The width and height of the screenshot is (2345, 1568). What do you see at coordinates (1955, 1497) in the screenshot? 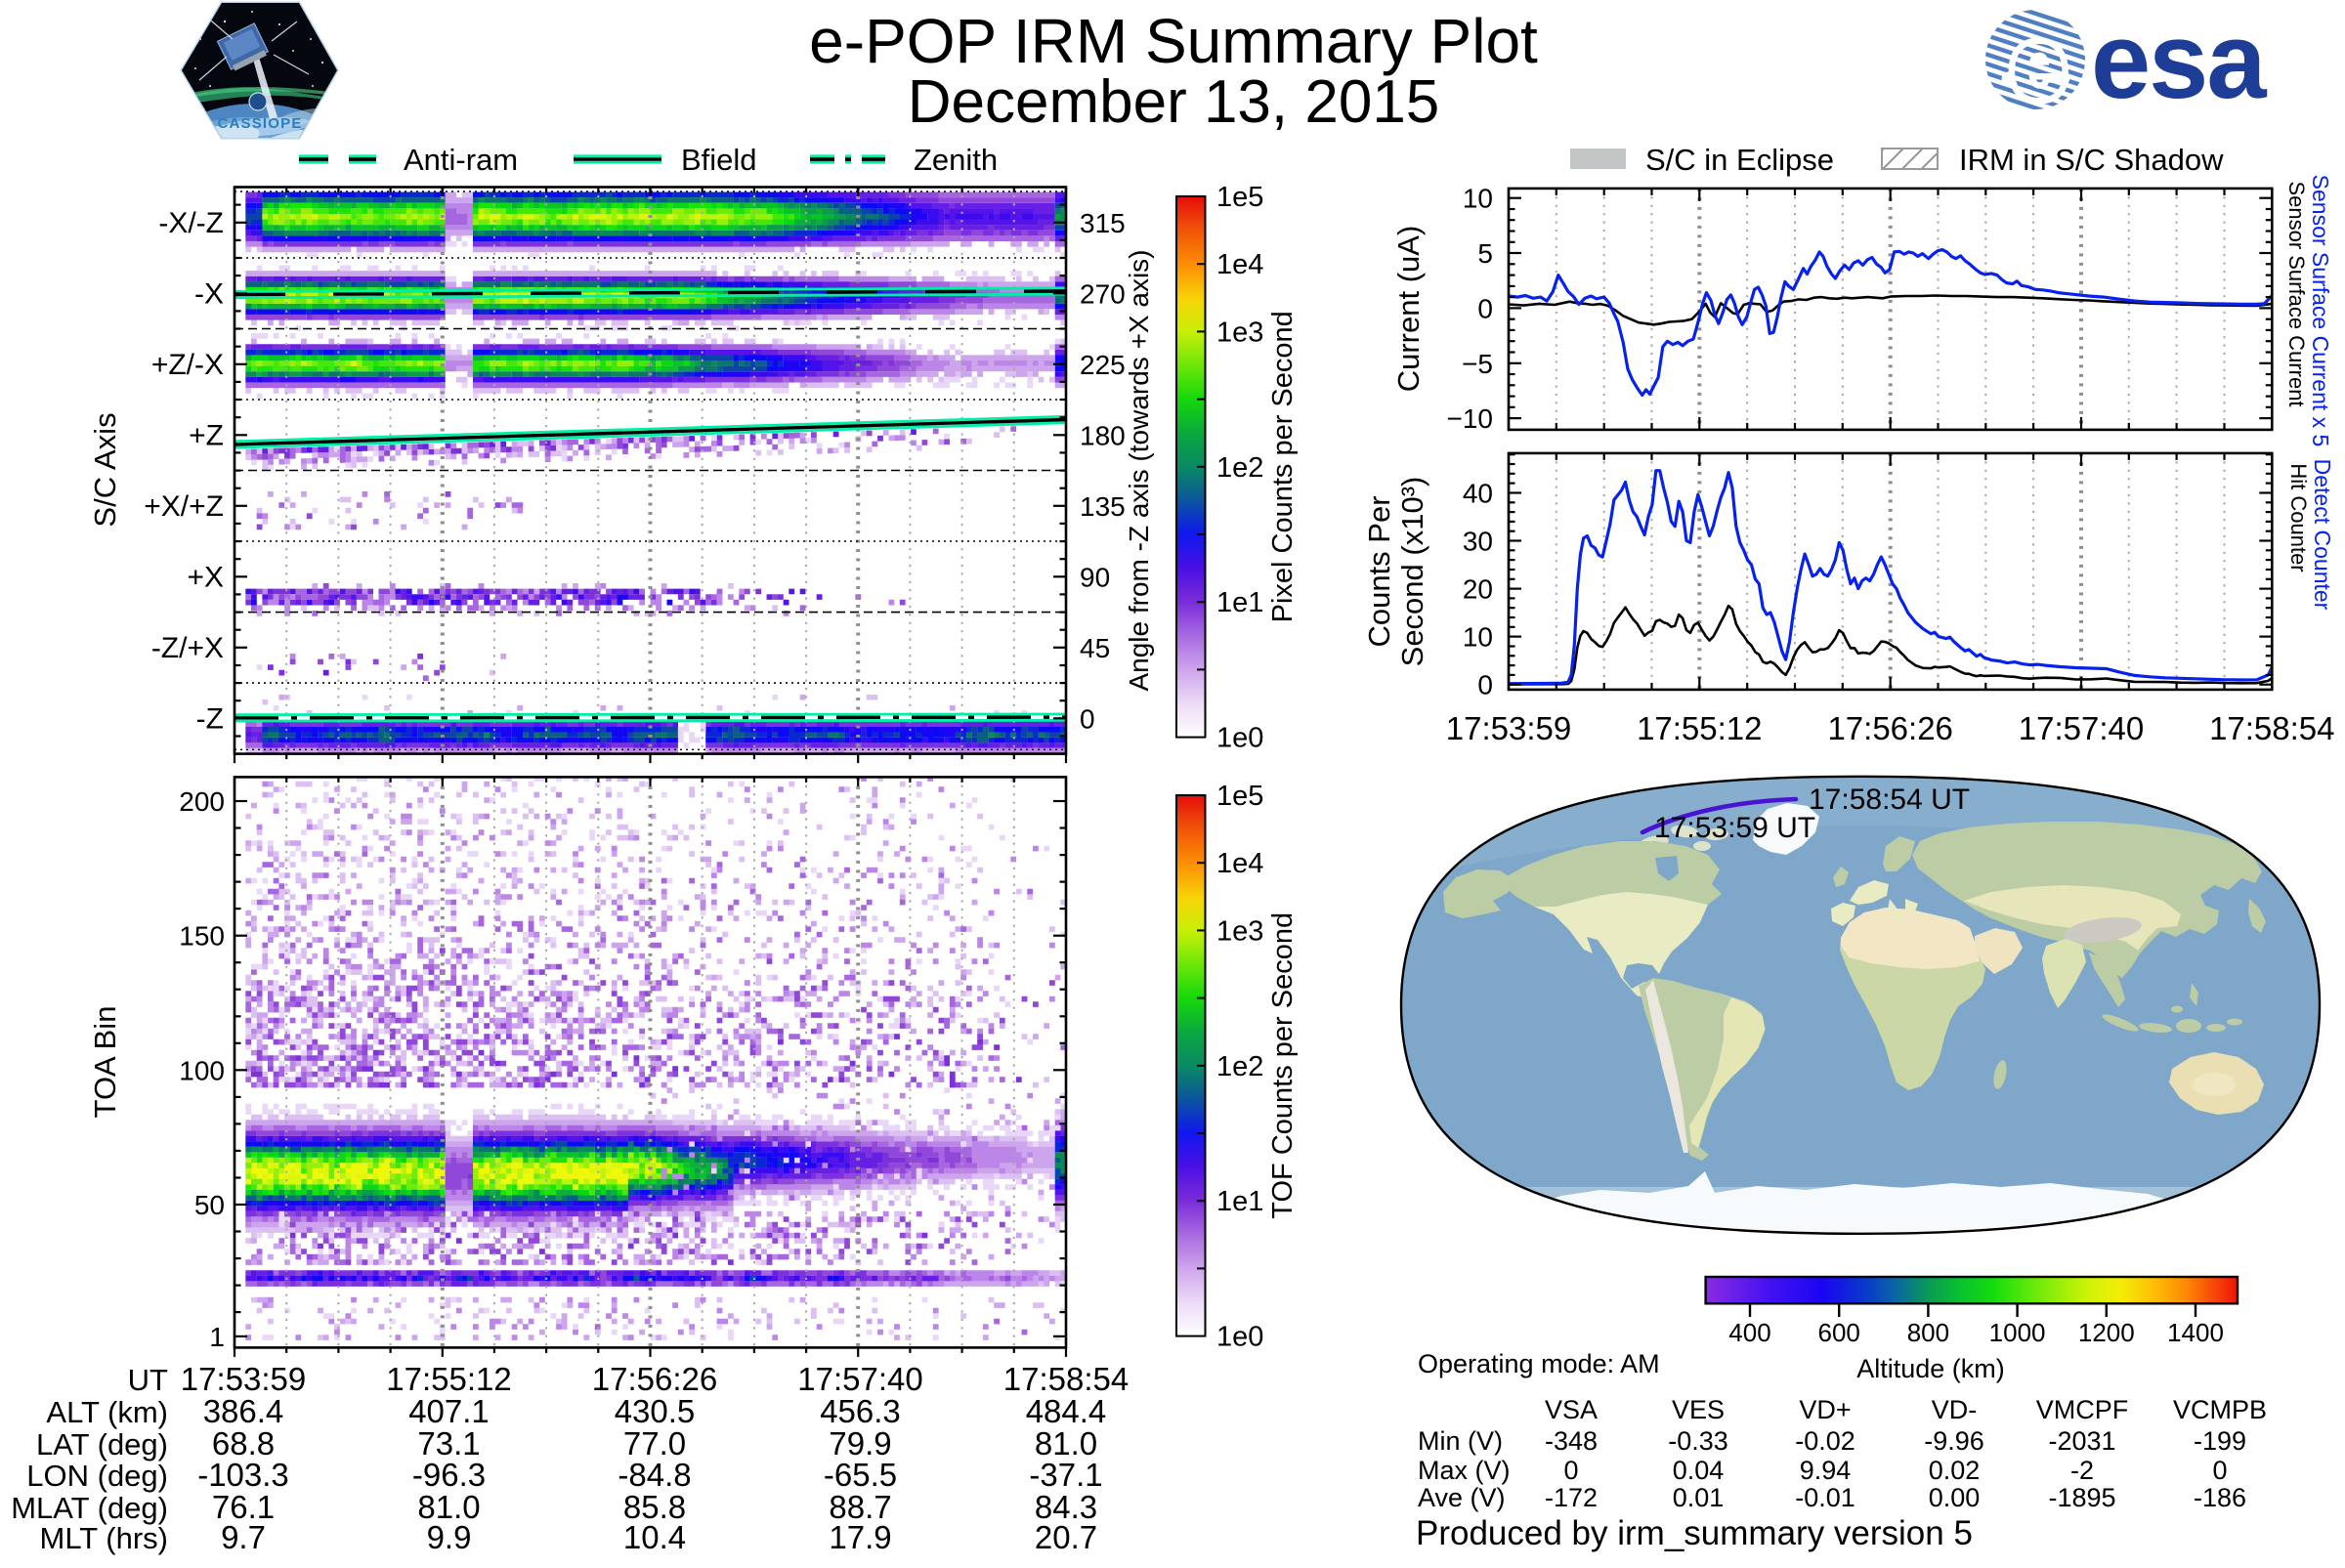
I see `svg-text: 0.00` at bounding box center [1955, 1497].